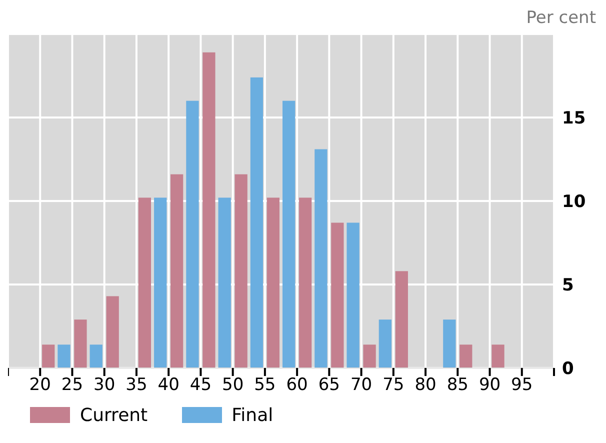 This screenshot has height=443, width=606. What do you see at coordinates (201, 385) in the screenshot?
I see `x-tick-label: 45` at bounding box center [201, 385].